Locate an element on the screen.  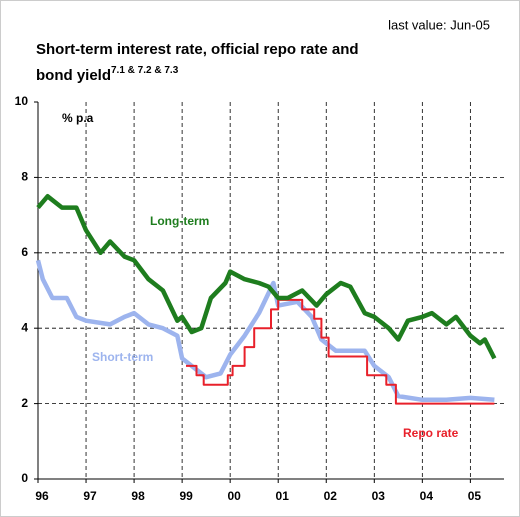
series-label: Short-term is located at coordinates (122, 357).